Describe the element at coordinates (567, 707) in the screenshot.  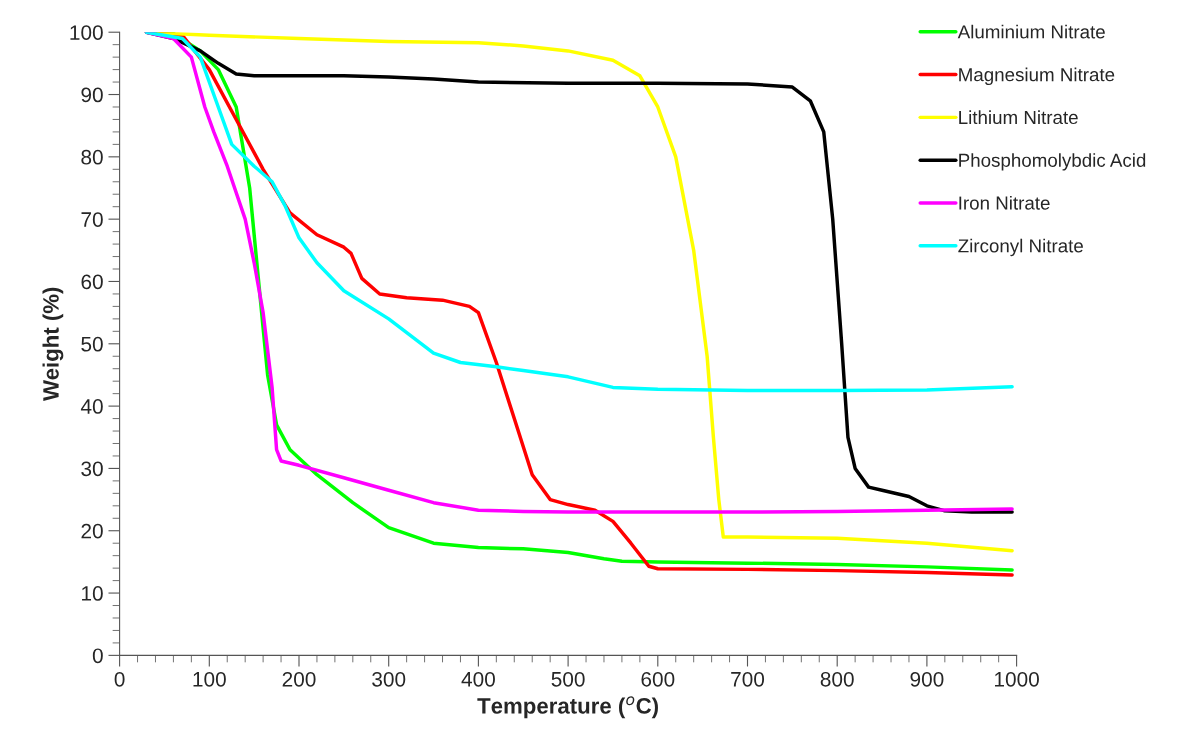
I see `x-axis-title: Temperature ($^{o}$C)` at that location.